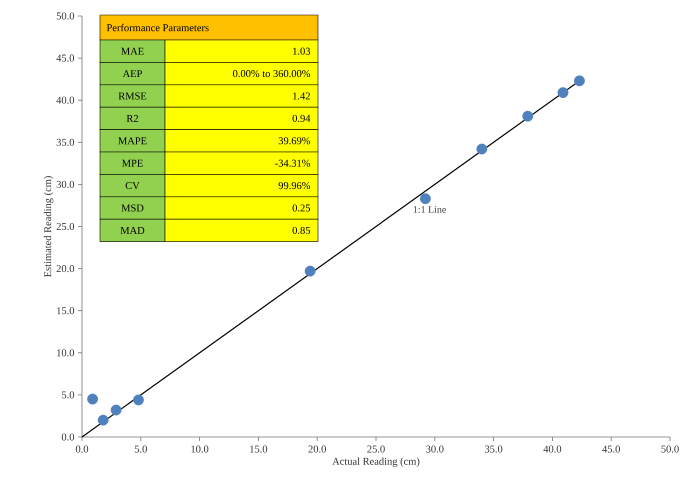 The width and height of the screenshot is (689, 490). I want to click on y-tick-label: 15.0, so click(65, 310).